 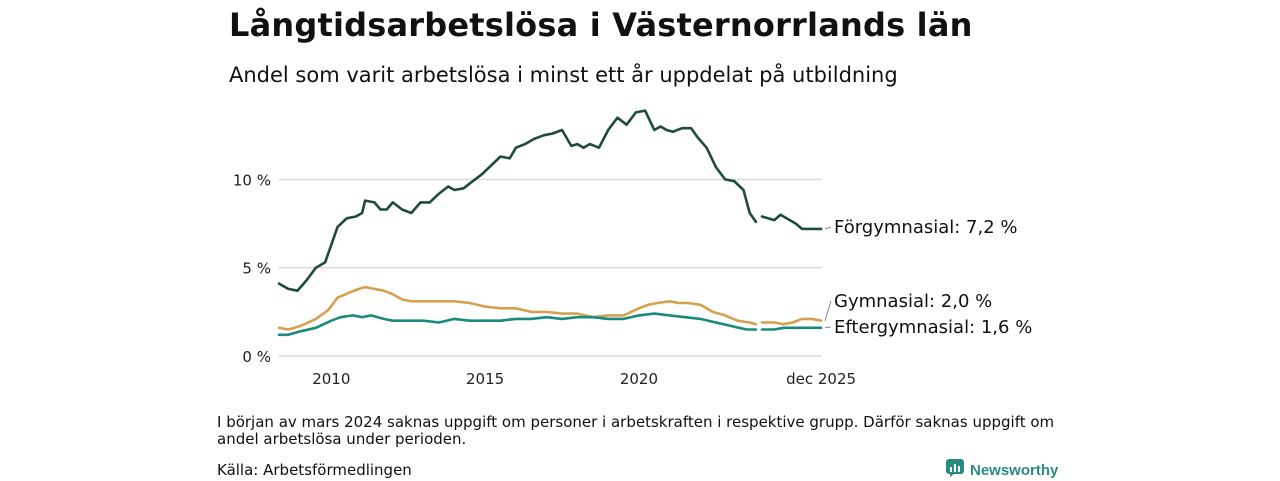 I want to click on x-tick-label: dec 2025, so click(x=821, y=379).